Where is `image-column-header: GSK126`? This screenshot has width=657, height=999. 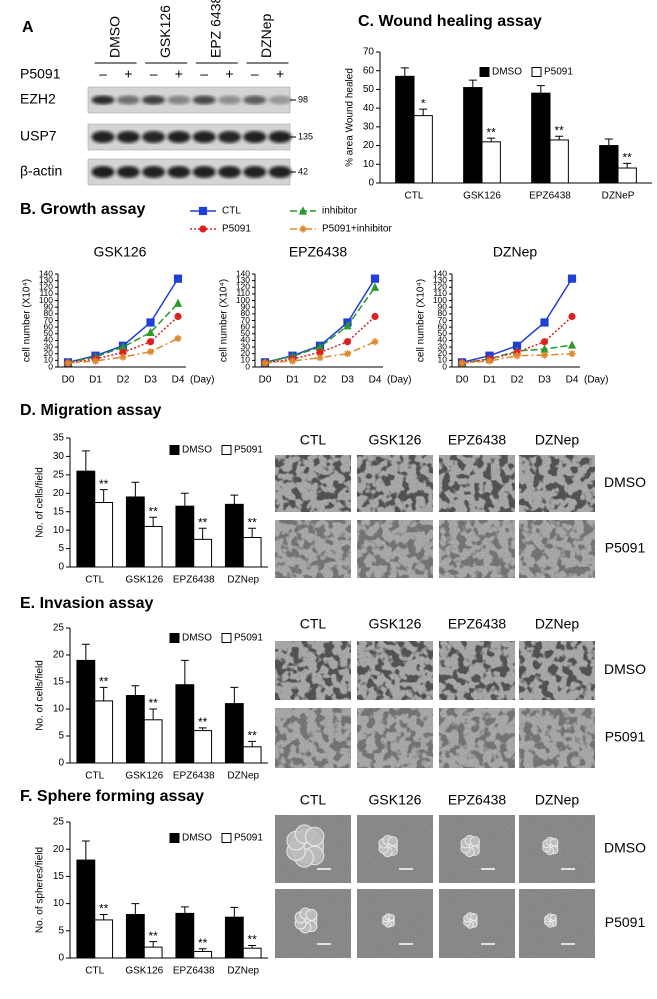
image-column-header: GSK126 is located at coordinates (395, 624).